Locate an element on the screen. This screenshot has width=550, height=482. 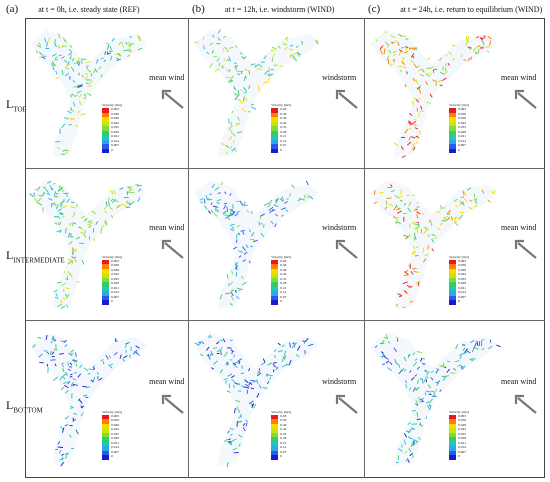
water-body-outline is located at coordinates (256, 399).